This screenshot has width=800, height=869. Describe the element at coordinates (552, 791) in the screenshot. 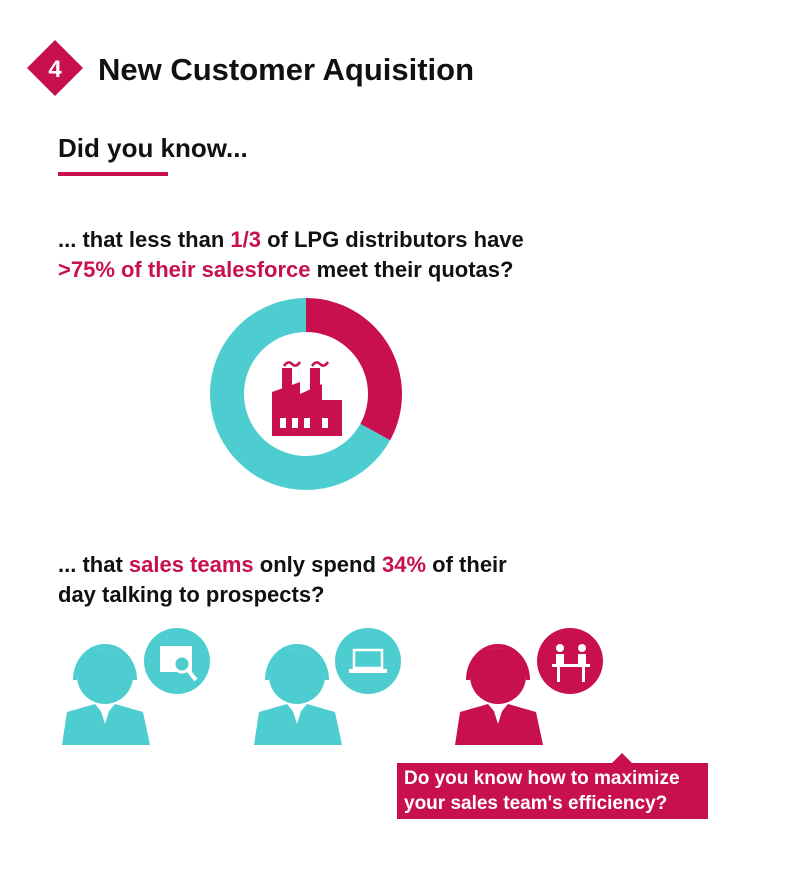

I see `callout-box` at that location.